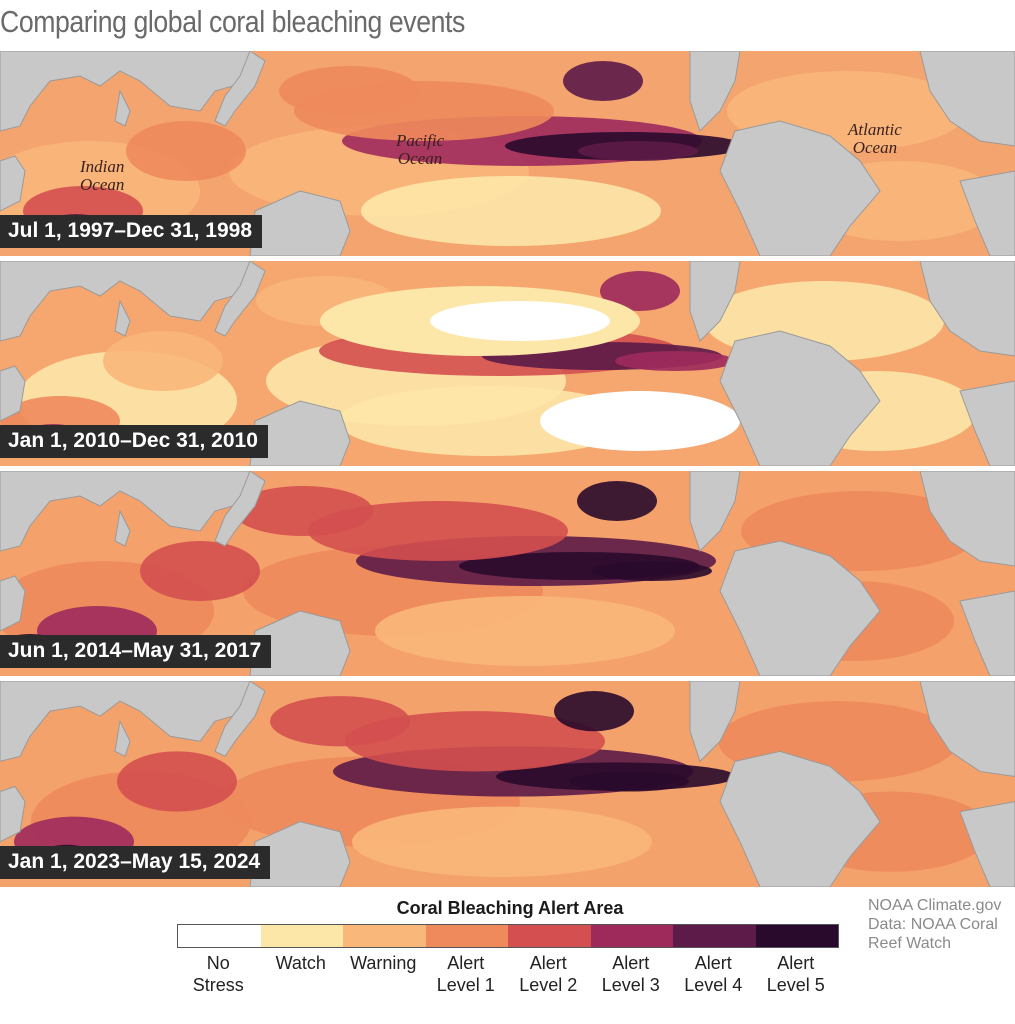  What do you see at coordinates (510, 908) in the screenshot?
I see `legend-title: Coral Bleaching Alert Area` at bounding box center [510, 908].